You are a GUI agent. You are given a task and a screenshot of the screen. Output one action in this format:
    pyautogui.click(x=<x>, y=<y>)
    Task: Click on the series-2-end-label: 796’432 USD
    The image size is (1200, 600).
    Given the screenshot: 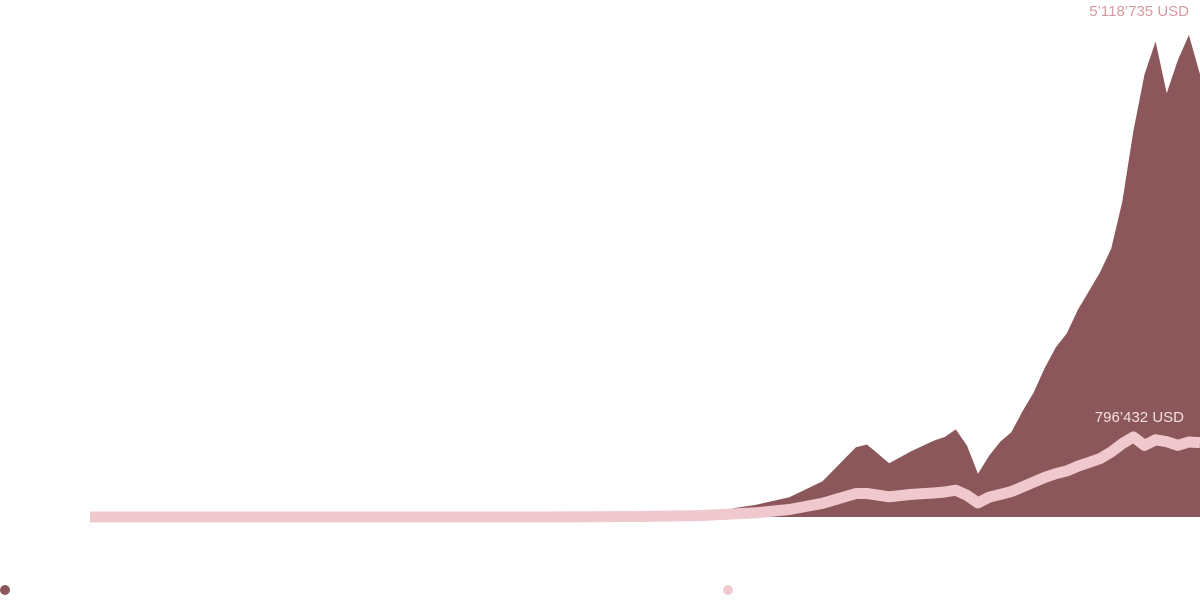 What is the action you would take?
    pyautogui.click(x=1139, y=417)
    